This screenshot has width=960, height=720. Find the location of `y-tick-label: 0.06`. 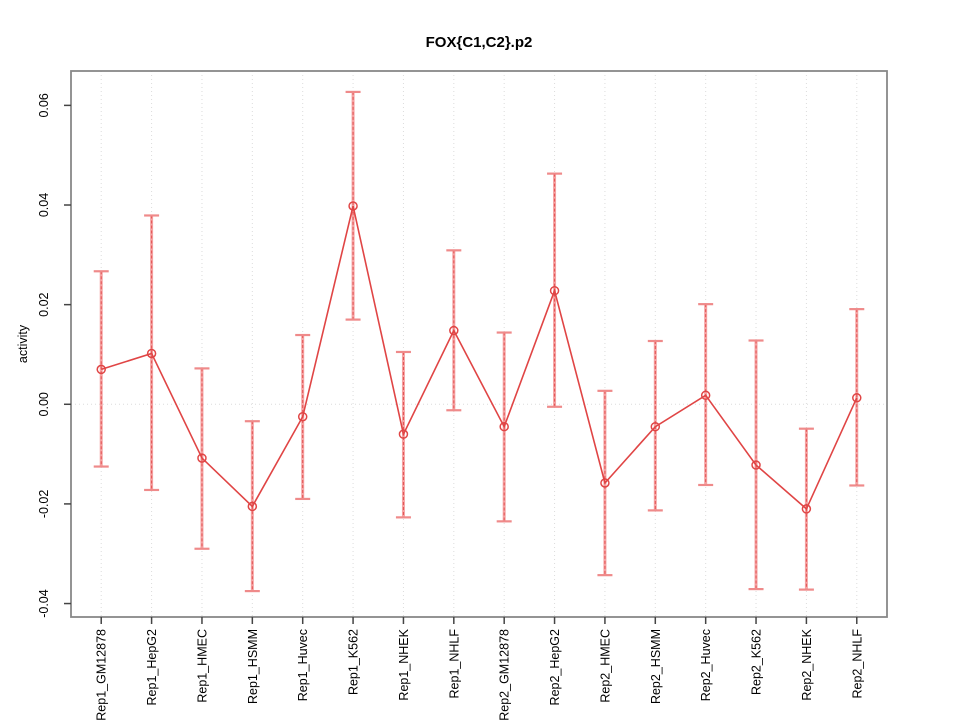

y-tick-label: 0.06 is located at coordinates (44, 105).